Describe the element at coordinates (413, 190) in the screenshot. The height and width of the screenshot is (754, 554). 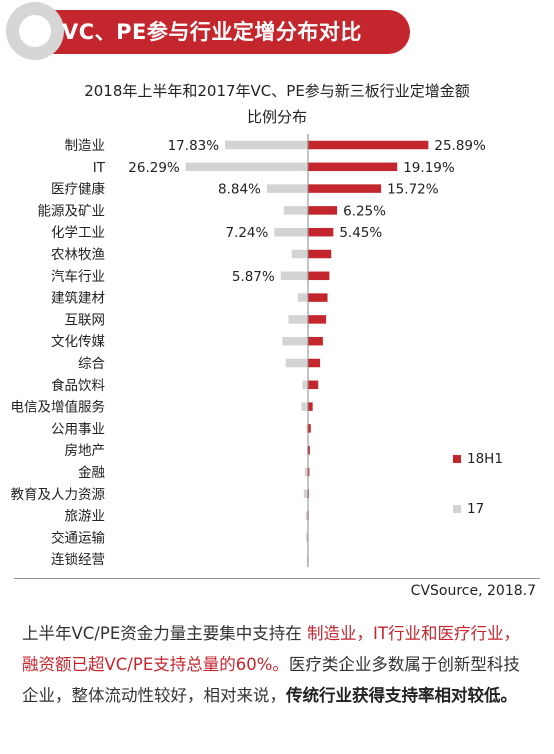
I see `data-label-18h1: 15.72%` at that location.